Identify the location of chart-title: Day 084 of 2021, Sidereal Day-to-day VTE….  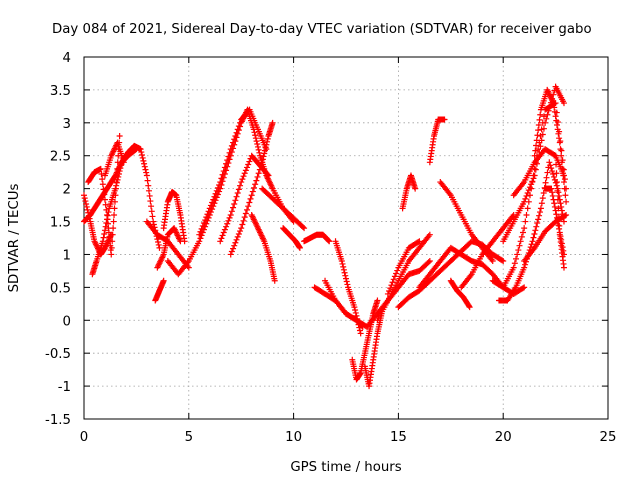
(322, 29).